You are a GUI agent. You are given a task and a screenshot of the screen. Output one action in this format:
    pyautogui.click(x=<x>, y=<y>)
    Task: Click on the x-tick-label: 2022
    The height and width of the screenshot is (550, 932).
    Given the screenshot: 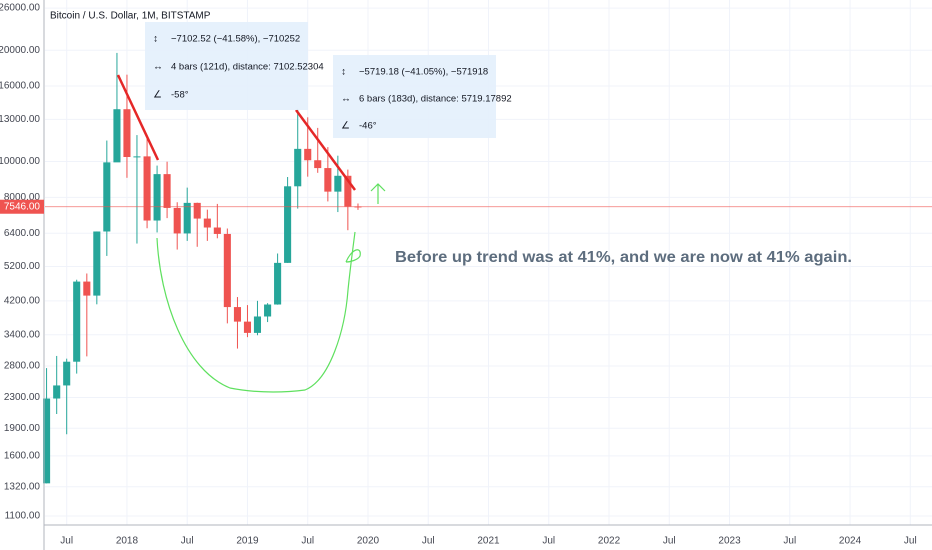 What is the action you would take?
    pyautogui.click(x=609, y=541)
    